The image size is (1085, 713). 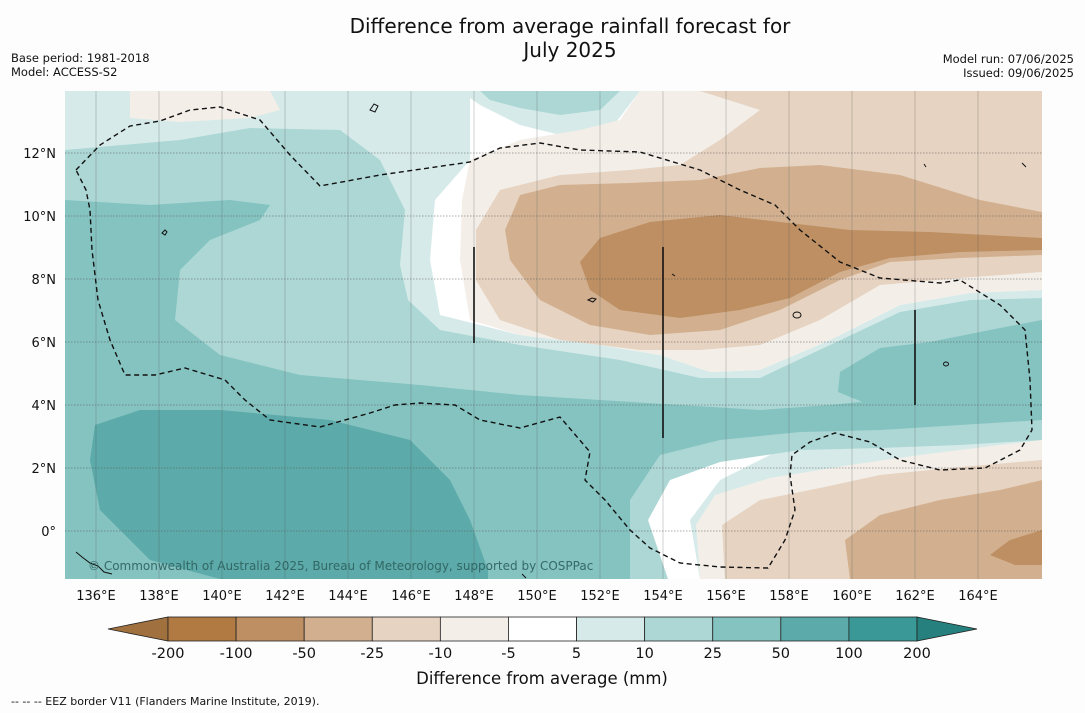 What do you see at coordinates (947, 629) in the screenshot?
I see `colorbar-extend-high` at bounding box center [947, 629].